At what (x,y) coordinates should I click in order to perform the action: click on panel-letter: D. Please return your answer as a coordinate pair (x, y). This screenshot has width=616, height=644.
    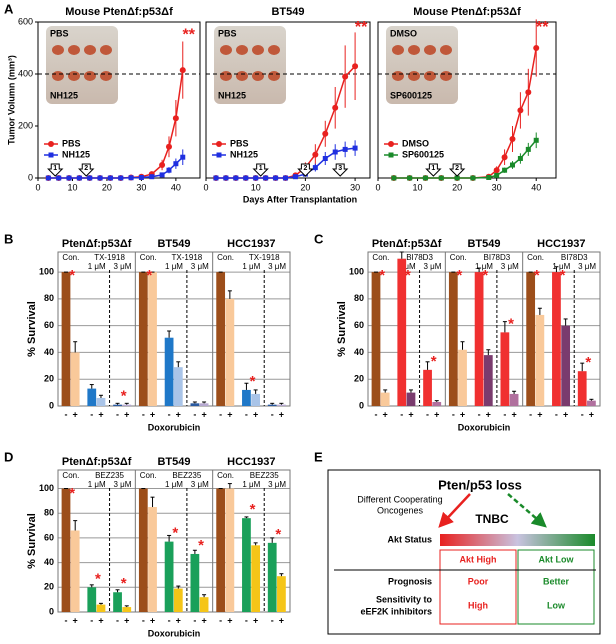
    Looking at the image, I should click on (8, 456).